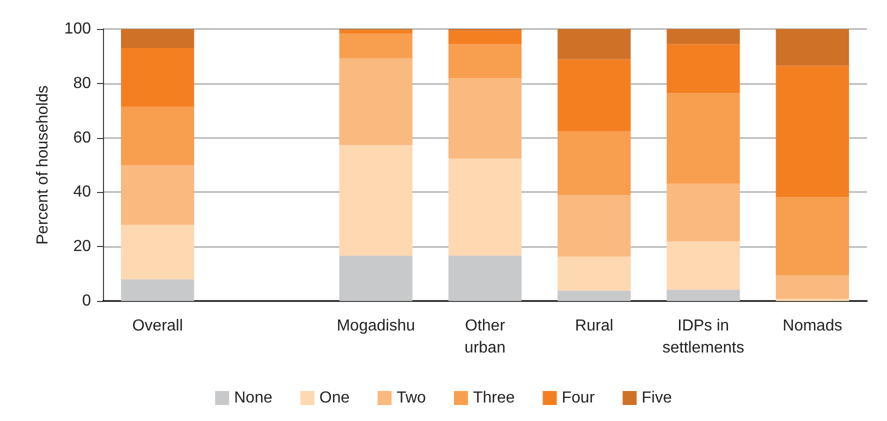  Describe the element at coordinates (657, 398) in the screenshot. I see `legend-label: Five` at that location.